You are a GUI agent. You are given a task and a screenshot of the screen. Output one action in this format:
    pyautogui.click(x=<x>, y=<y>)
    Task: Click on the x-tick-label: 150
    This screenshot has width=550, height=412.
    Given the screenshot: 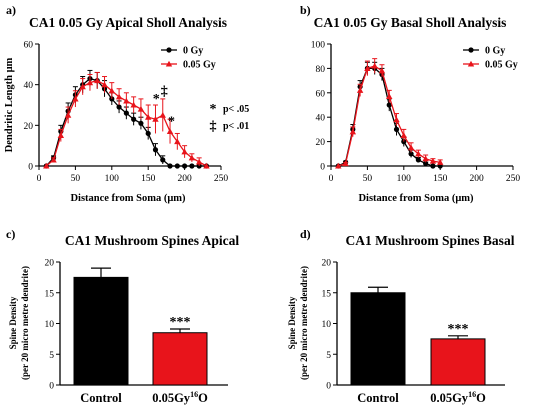 What is the action you would take?
    pyautogui.click(x=440, y=179)
    